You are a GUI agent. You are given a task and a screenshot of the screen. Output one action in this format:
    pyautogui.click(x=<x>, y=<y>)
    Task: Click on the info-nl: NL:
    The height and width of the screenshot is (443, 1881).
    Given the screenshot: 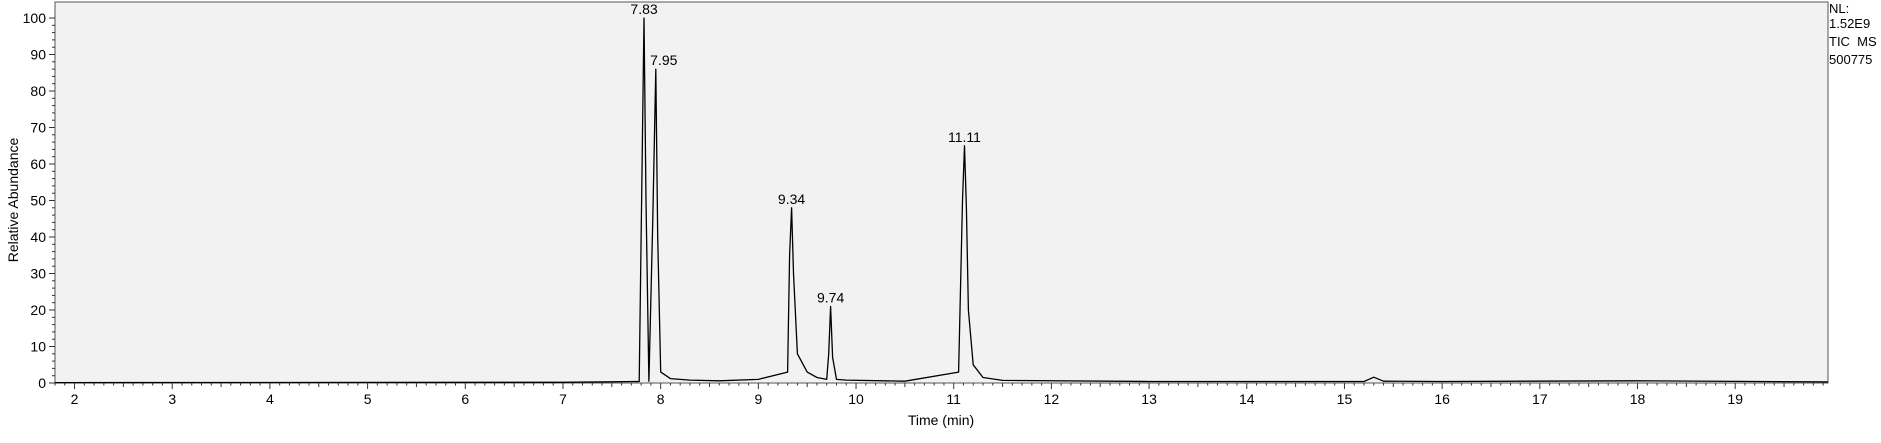 What is the action you would take?
    pyautogui.click(x=1839, y=8)
    